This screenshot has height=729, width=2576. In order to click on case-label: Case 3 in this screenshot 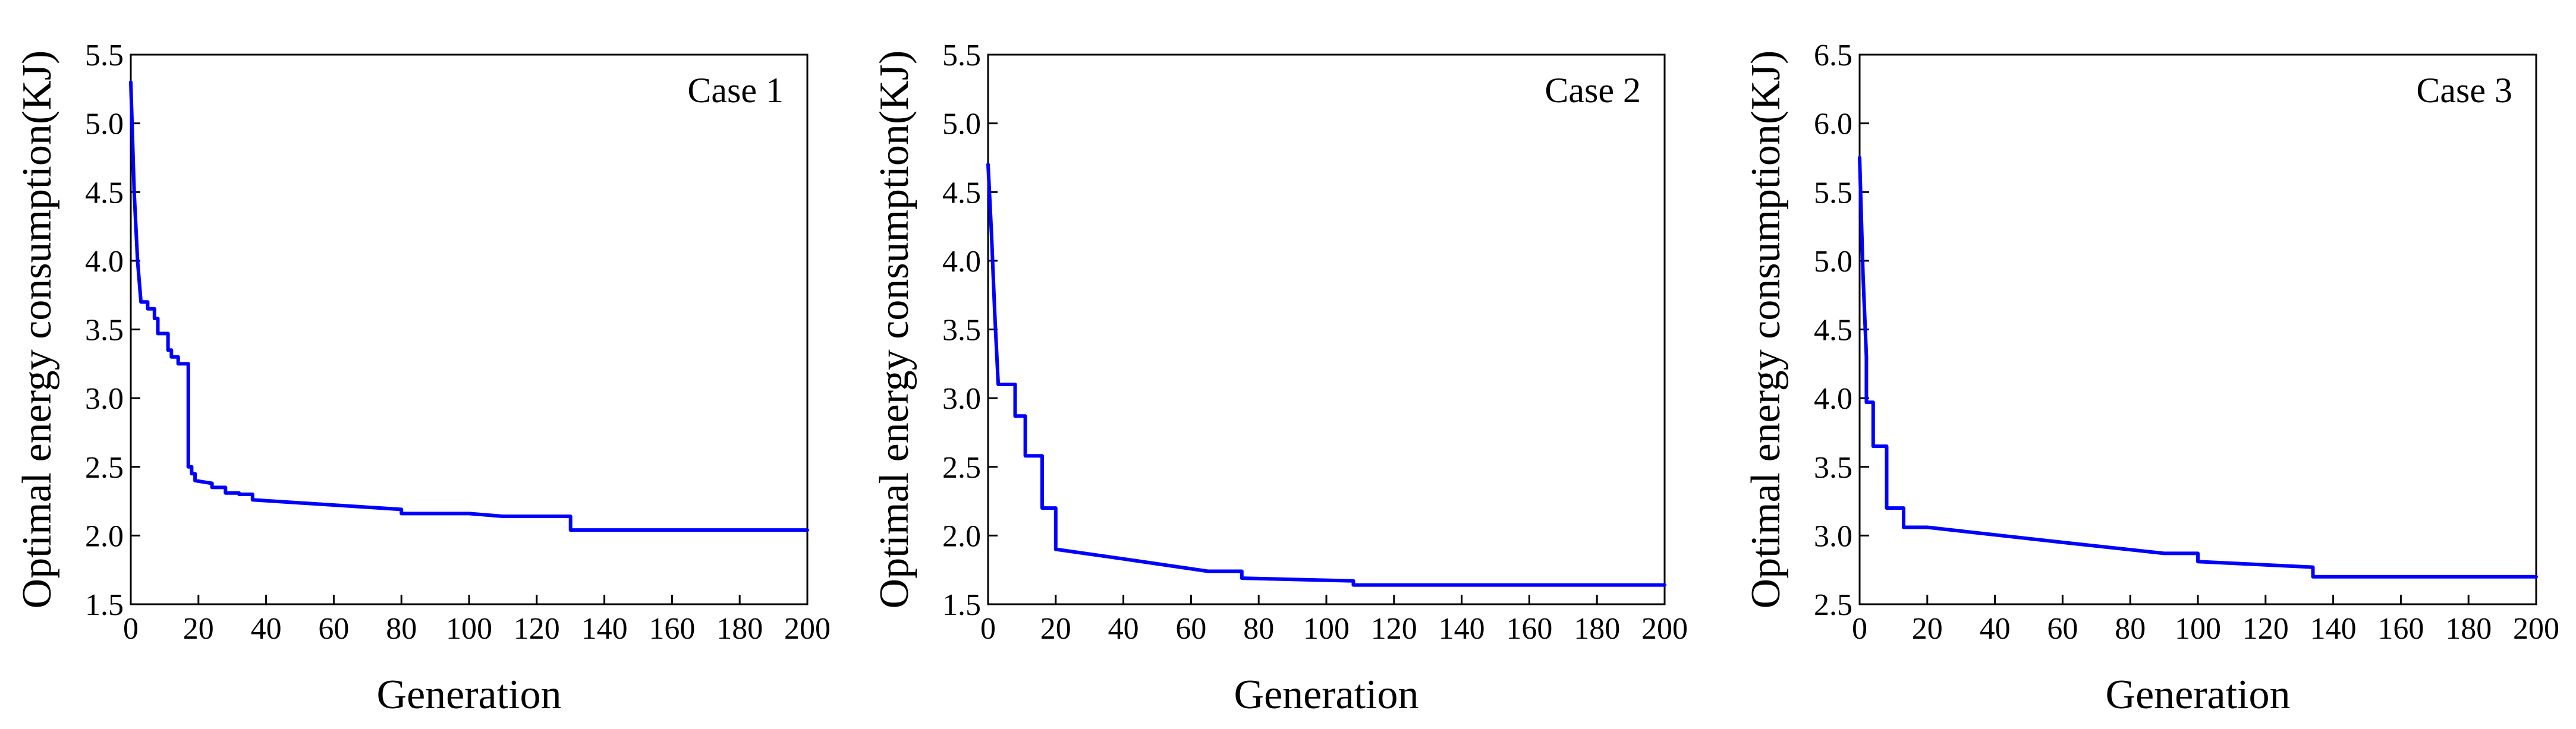, I will do `click(2464, 90)`.